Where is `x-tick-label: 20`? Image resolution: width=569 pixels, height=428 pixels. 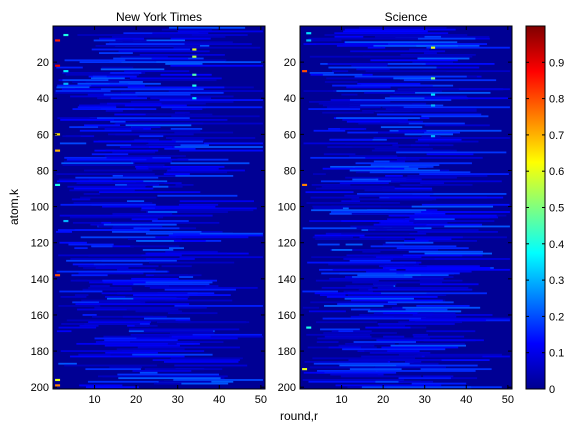 x-tick-label: 20 is located at coordinates (383, 400).